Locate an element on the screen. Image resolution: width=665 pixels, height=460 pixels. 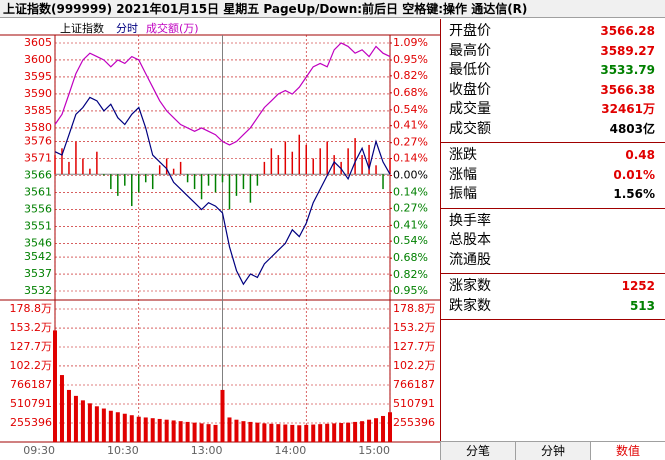
y-tick-label: 3605 is located at coordinates (38, 42).